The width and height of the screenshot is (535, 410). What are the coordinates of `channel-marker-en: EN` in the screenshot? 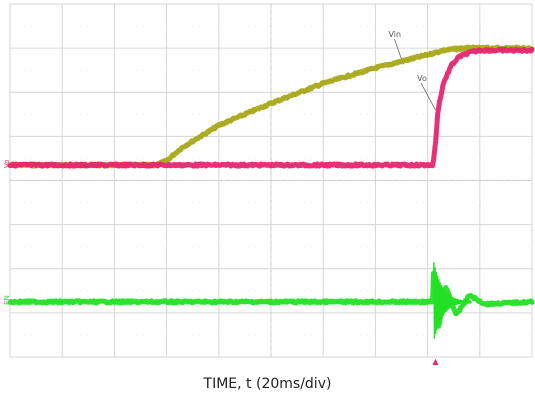 It's located at (7, 300).